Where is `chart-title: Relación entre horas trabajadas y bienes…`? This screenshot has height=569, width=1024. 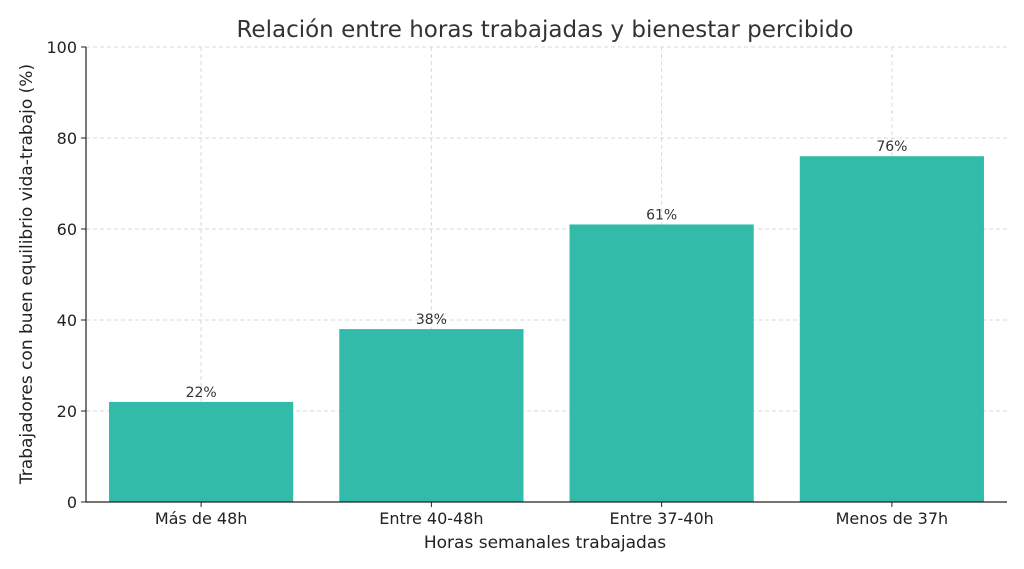 chart-title: Relación entre horas trabajadas y bienes… is located at coordinates (544, 30).